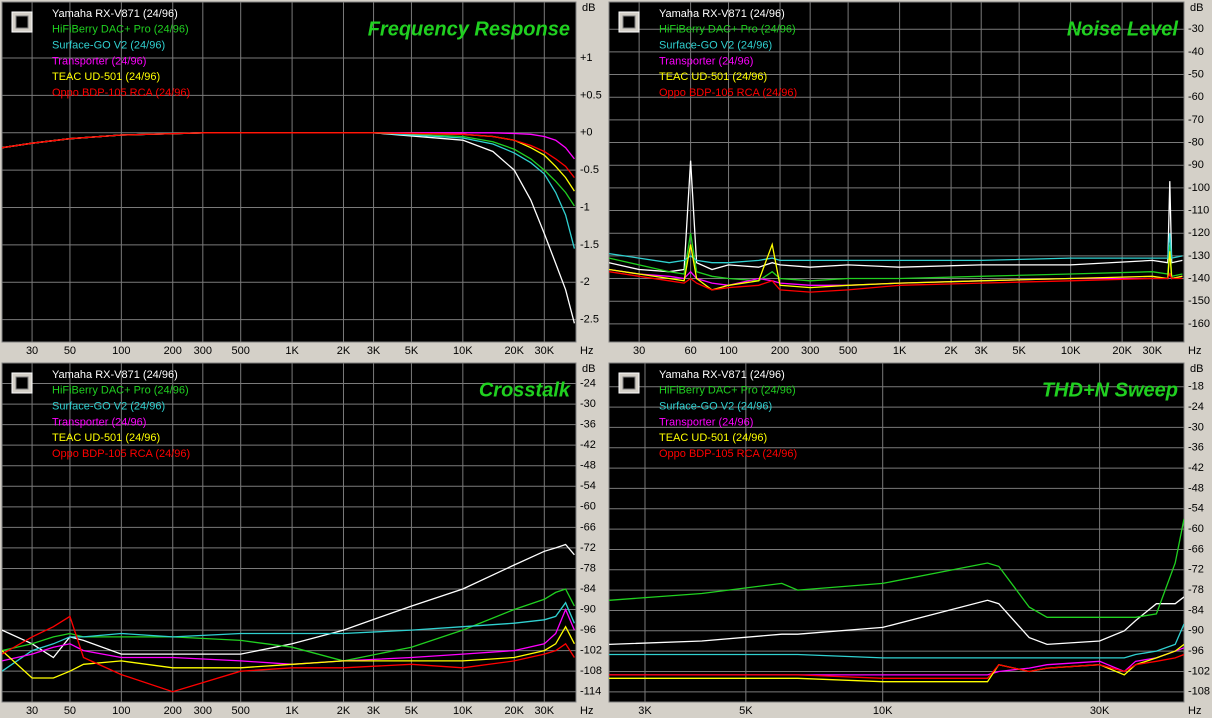  I want to click on y-tick-label: -90, so click(1196, 165).